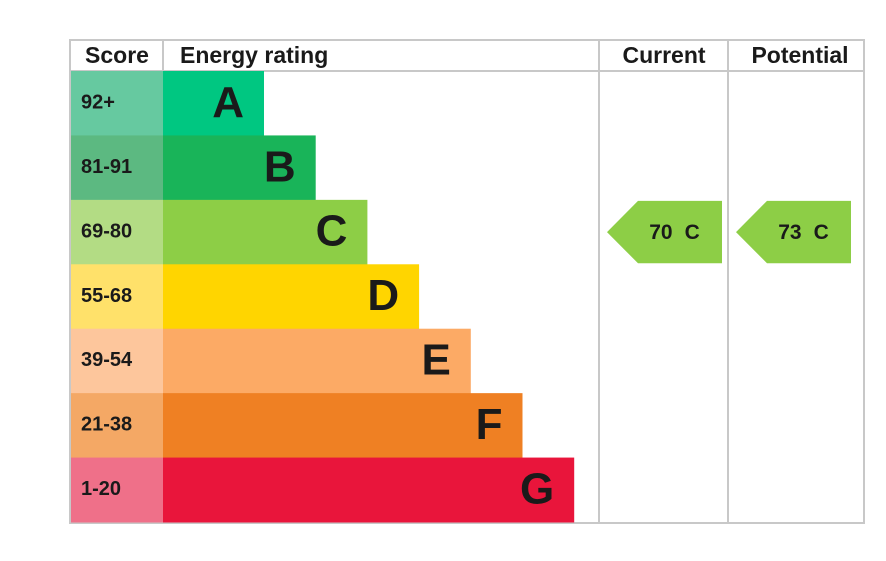 The height and width of the screenshot is (561, 886). Describe the element at coordinates (383, 295) in the screenshot. I see `rating-letter: D` at that location.